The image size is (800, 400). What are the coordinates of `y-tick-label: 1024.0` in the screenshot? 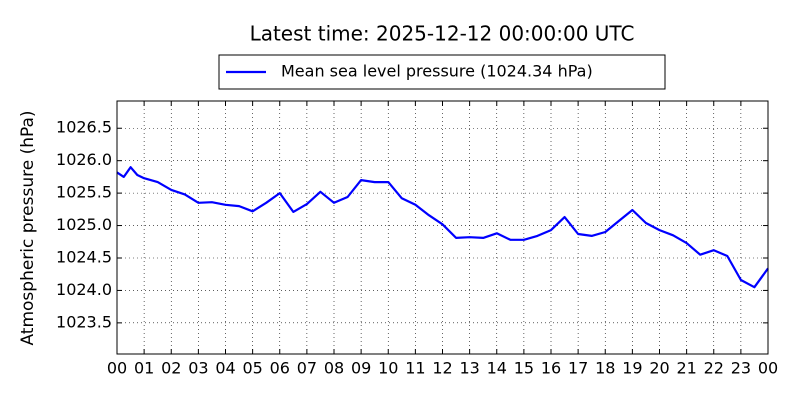 It's located at (84, 289).